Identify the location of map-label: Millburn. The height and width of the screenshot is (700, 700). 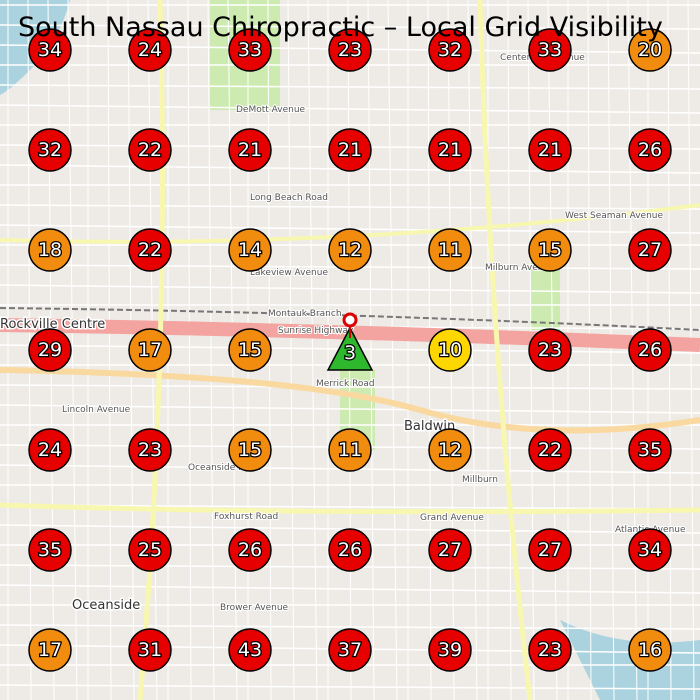
(480, 480).